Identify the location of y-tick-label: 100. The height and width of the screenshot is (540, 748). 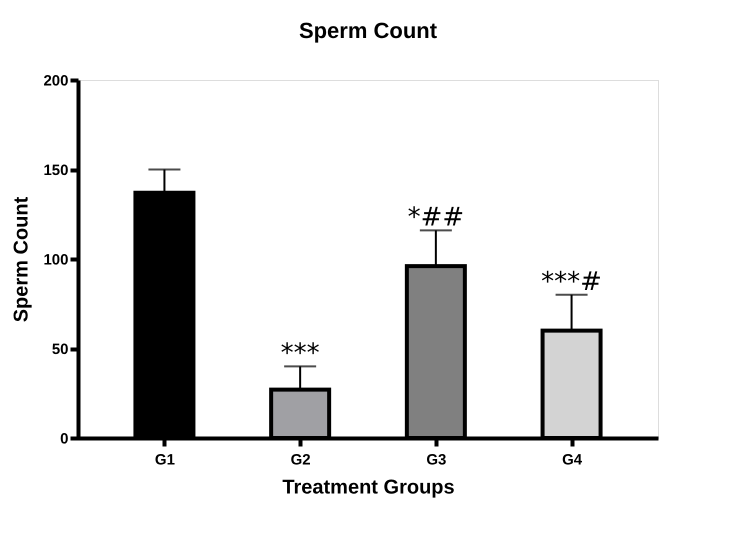
(55, 260).